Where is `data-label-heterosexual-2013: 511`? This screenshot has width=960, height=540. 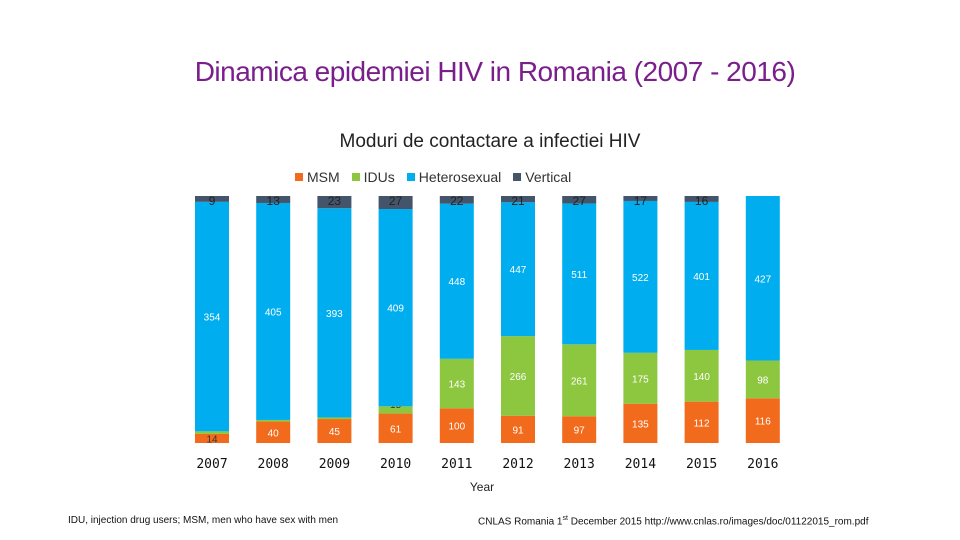 data-label-heterosexual-2013: 511 is located at coordinates (579, 275).